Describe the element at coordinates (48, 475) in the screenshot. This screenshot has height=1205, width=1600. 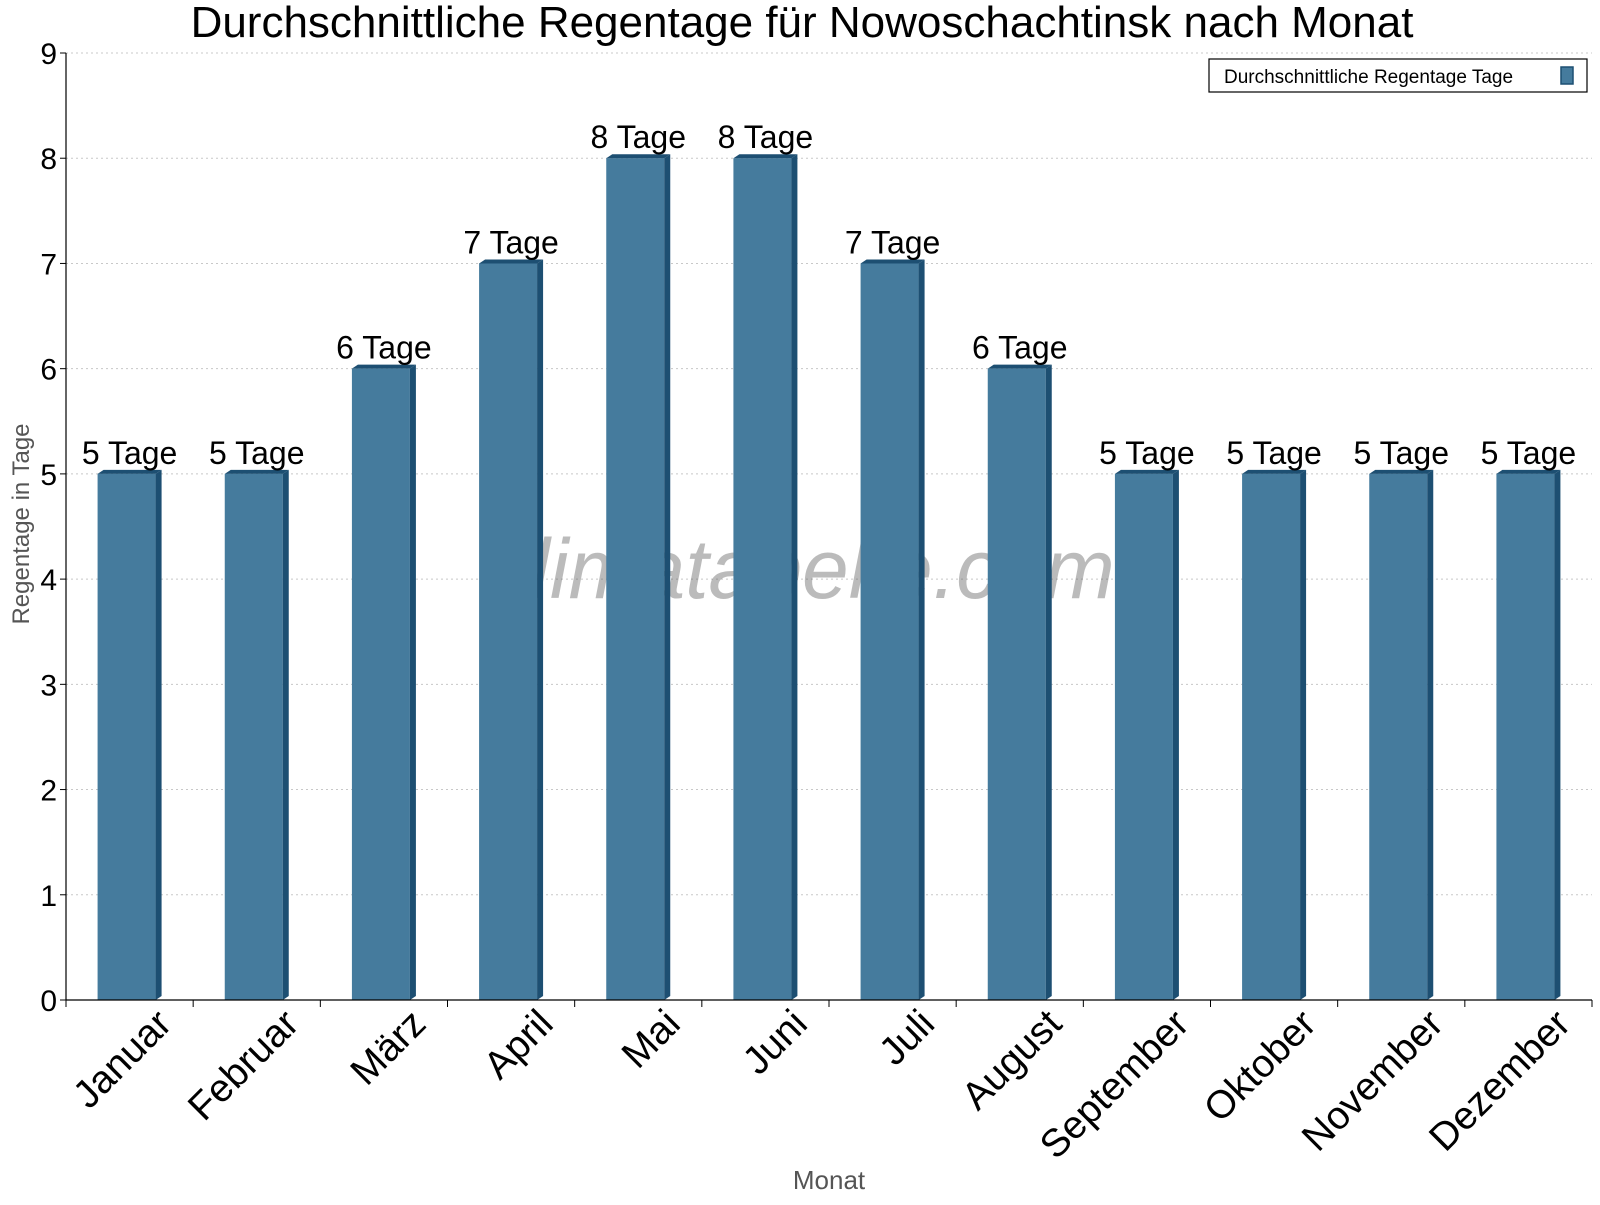
I see `y-tick-label: 5` at that location.